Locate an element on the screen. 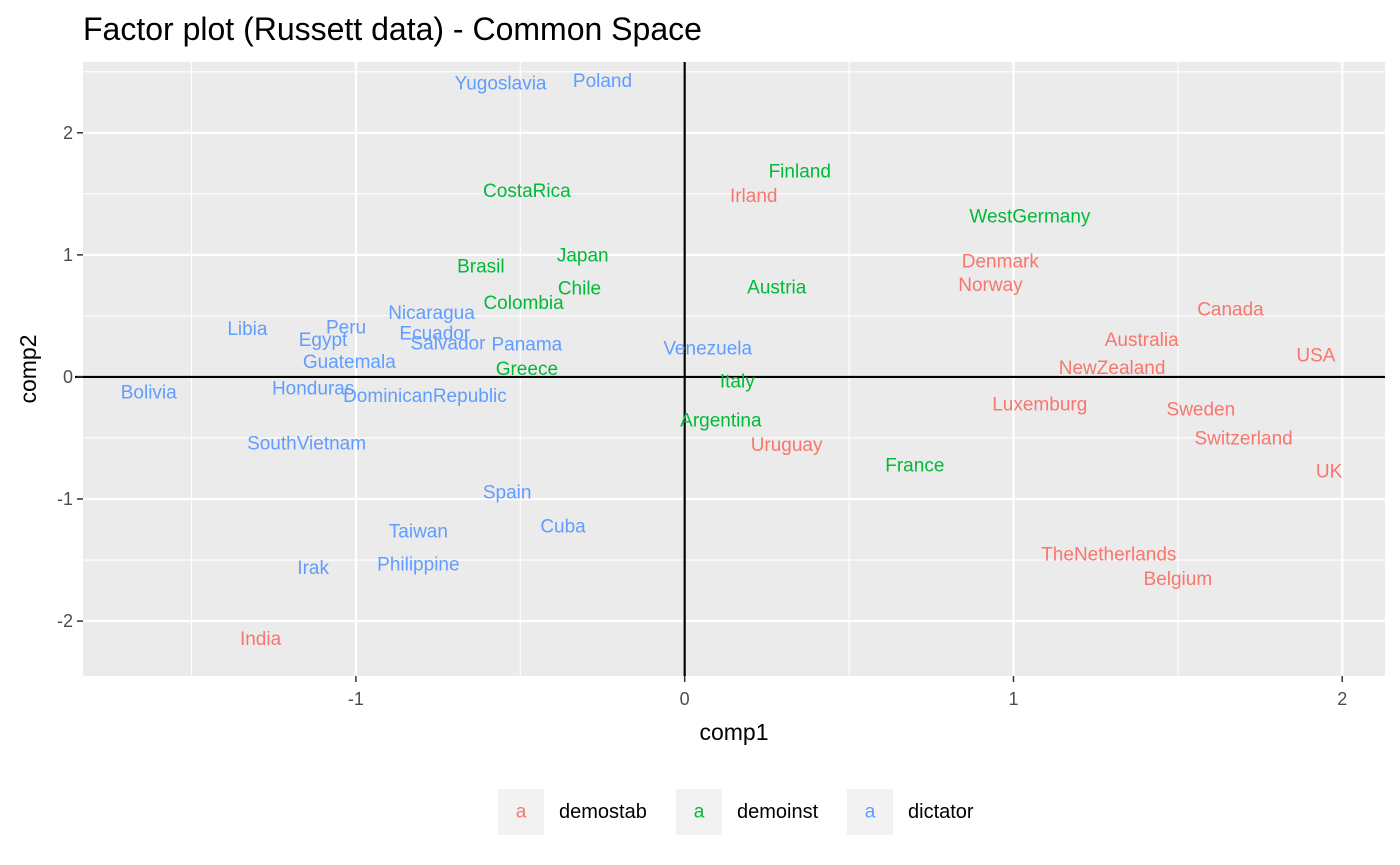 The height and width of the screenshot is (865, 1400). point-label: Greece is located at coordinates (527, 369).